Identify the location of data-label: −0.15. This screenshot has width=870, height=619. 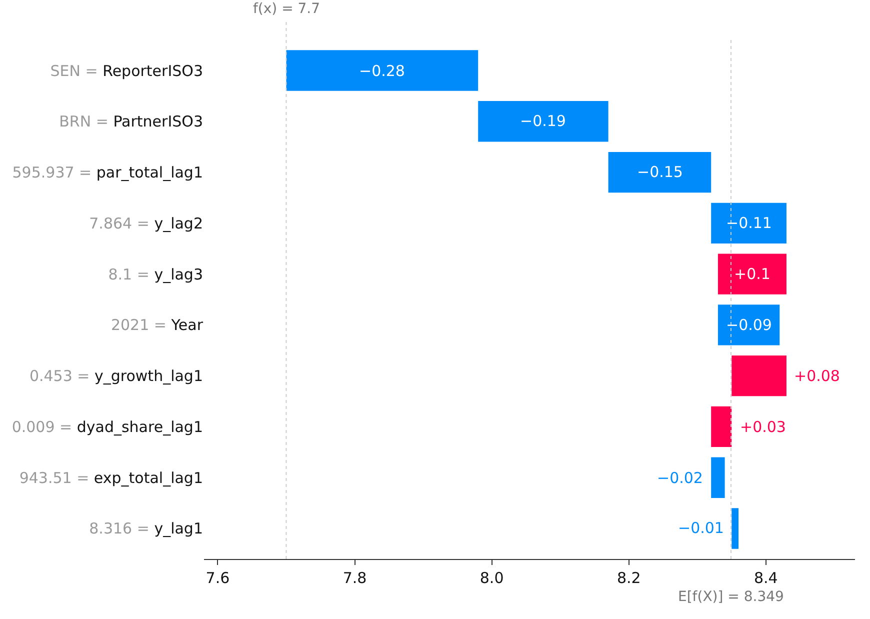
(660, 172).